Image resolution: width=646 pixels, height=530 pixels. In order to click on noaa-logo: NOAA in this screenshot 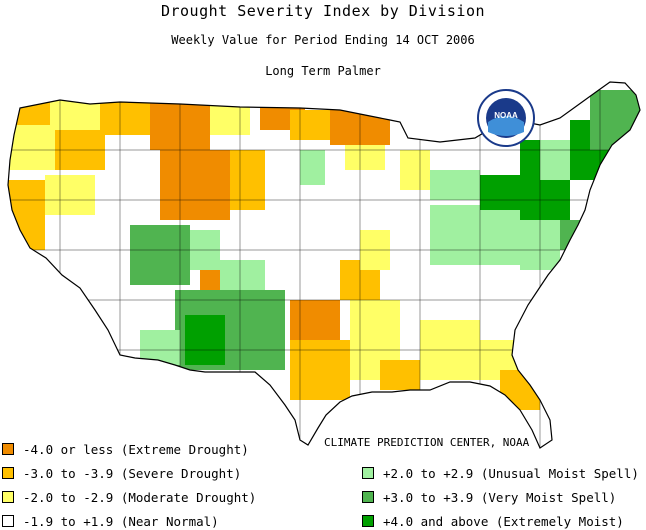, I will do `click(506, 120)`.